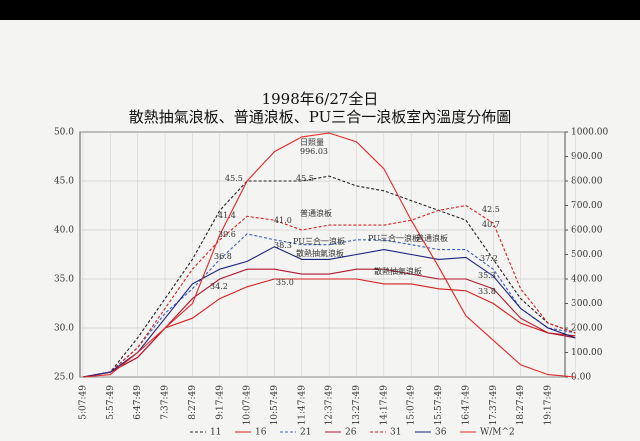 The image size is (640, 441). Describe the element at coordinates (64, 231) in the screenshot. I see `y-tick-label: 40.0` at that location.